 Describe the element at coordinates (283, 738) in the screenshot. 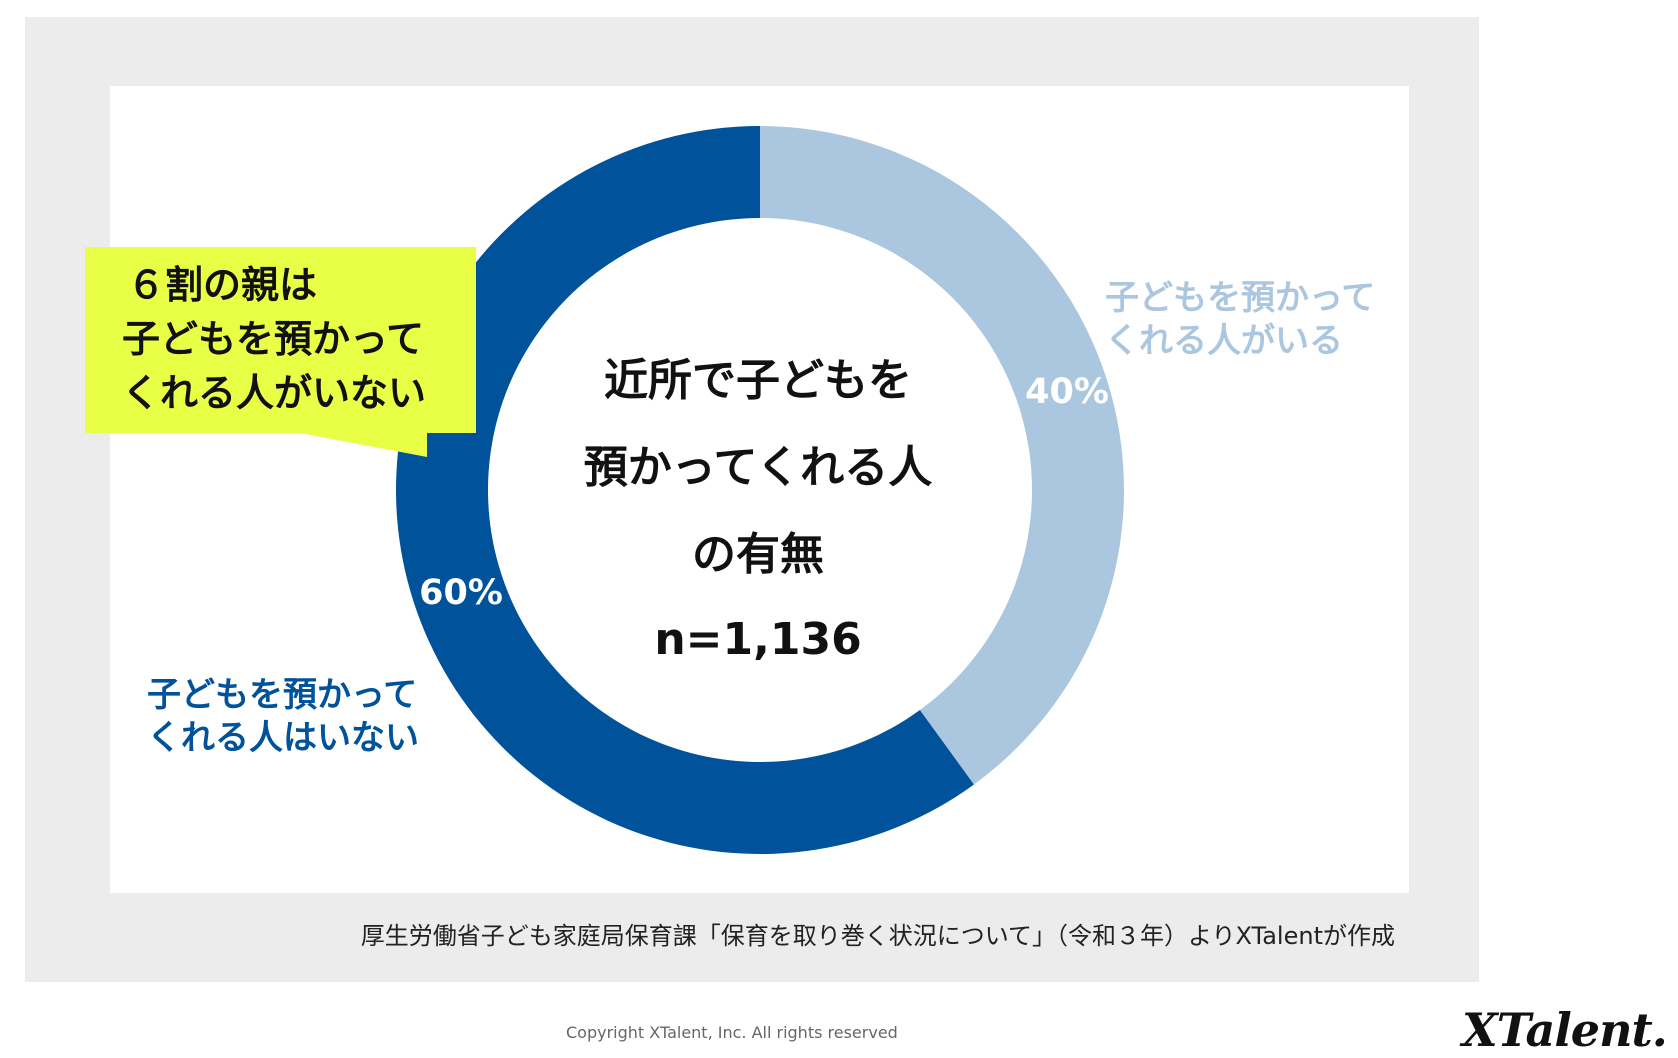

I see `category-label-line: くれる人はいない` at that location.